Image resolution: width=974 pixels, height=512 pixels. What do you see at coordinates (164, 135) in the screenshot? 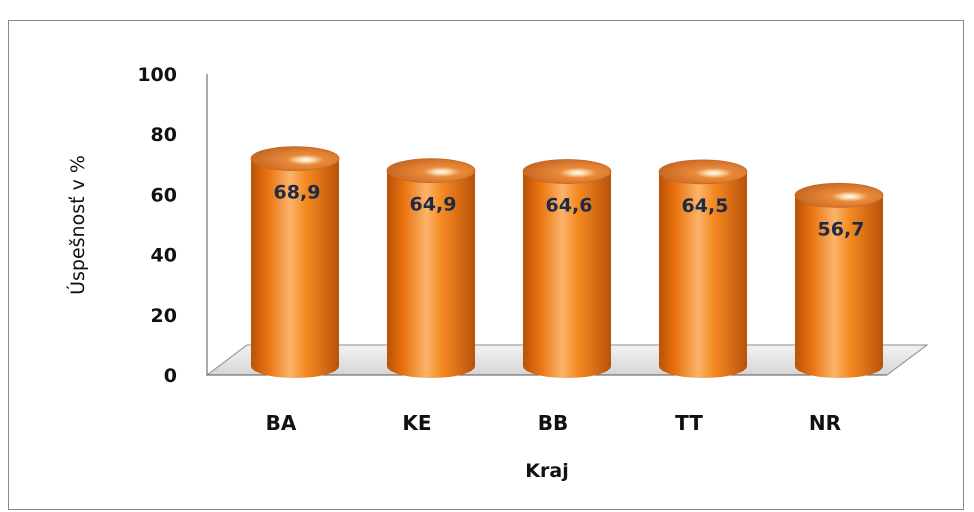
I see `y-tick-label: 80` at bounding box center [164, 135].